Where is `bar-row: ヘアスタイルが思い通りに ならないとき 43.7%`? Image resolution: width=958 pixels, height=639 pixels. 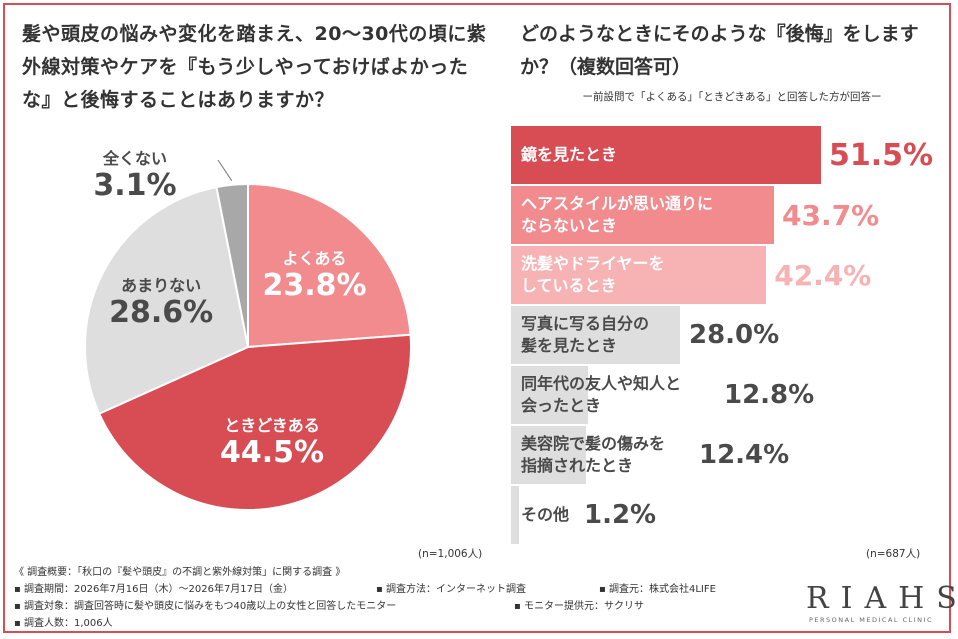
bar-row: ヘアスタイルが思い通りに ならないとき 43.7% is located at coordinates (721, 215).